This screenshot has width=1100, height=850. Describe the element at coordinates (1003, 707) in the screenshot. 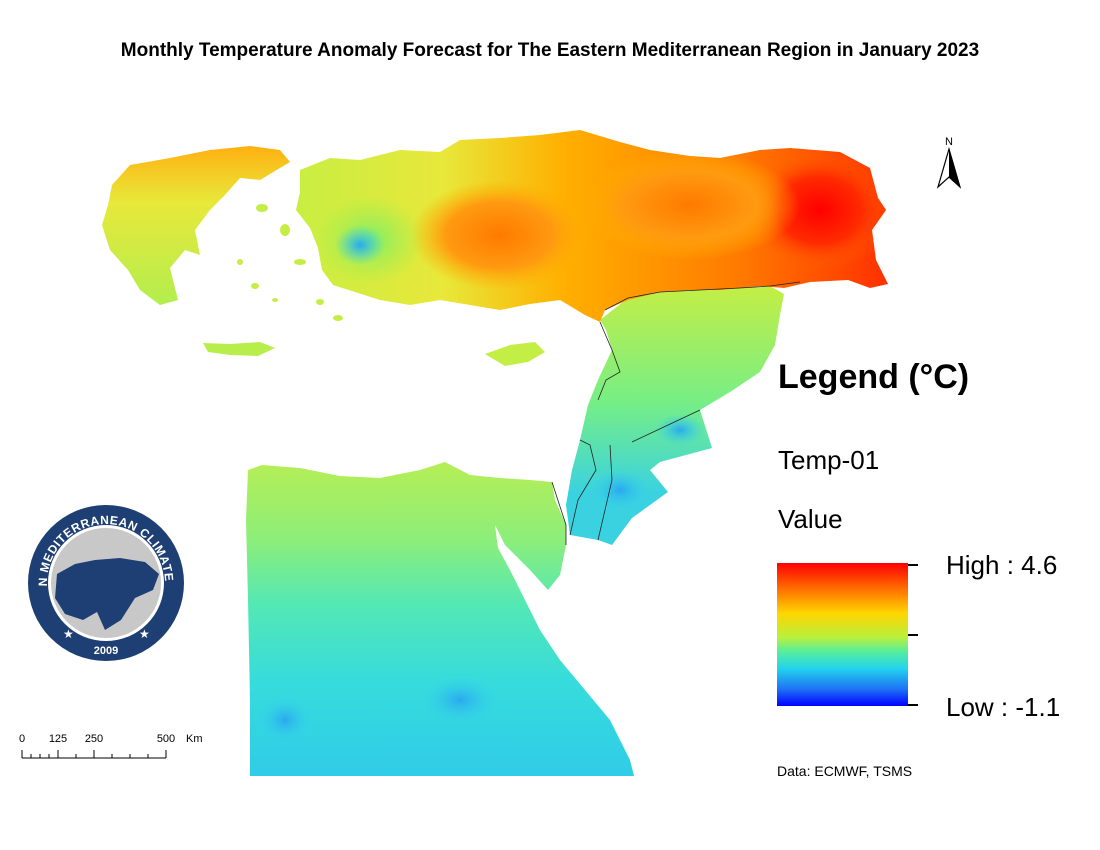

I see `legend-low-label: Low : -1.1` at that location.